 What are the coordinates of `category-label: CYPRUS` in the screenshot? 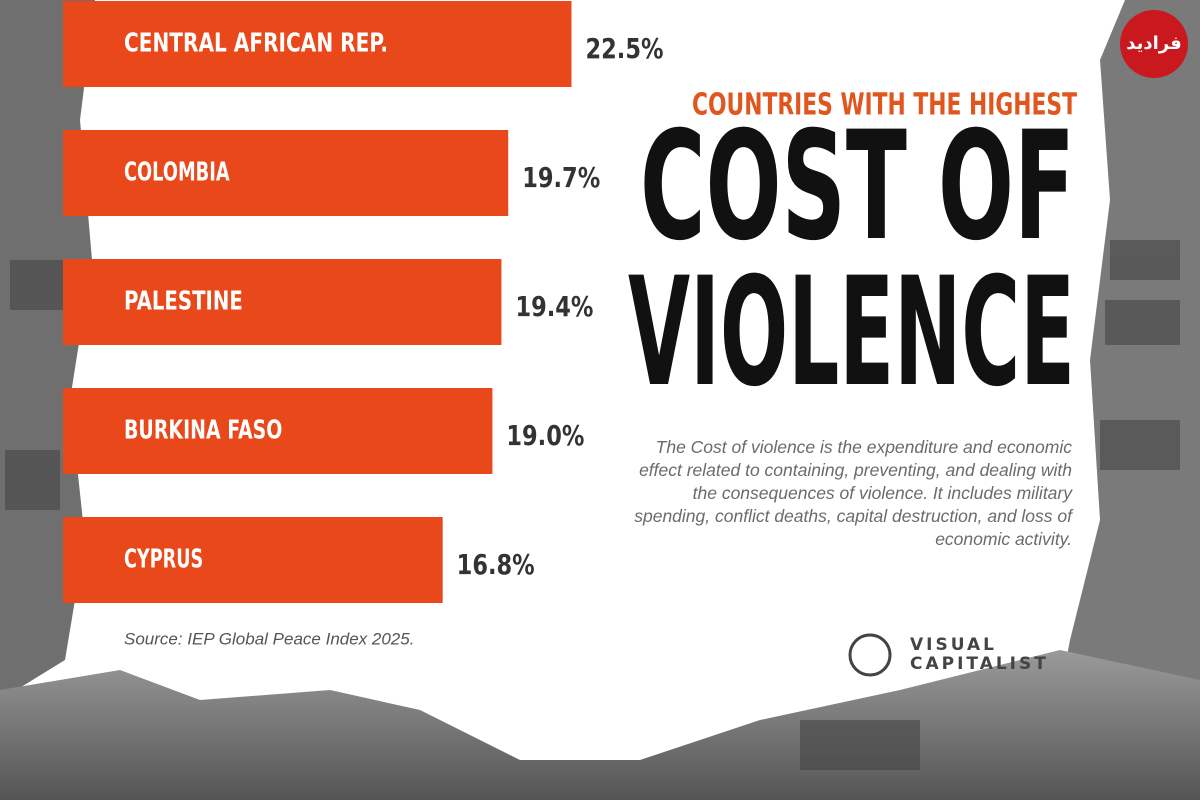 It's located at (163, 560).